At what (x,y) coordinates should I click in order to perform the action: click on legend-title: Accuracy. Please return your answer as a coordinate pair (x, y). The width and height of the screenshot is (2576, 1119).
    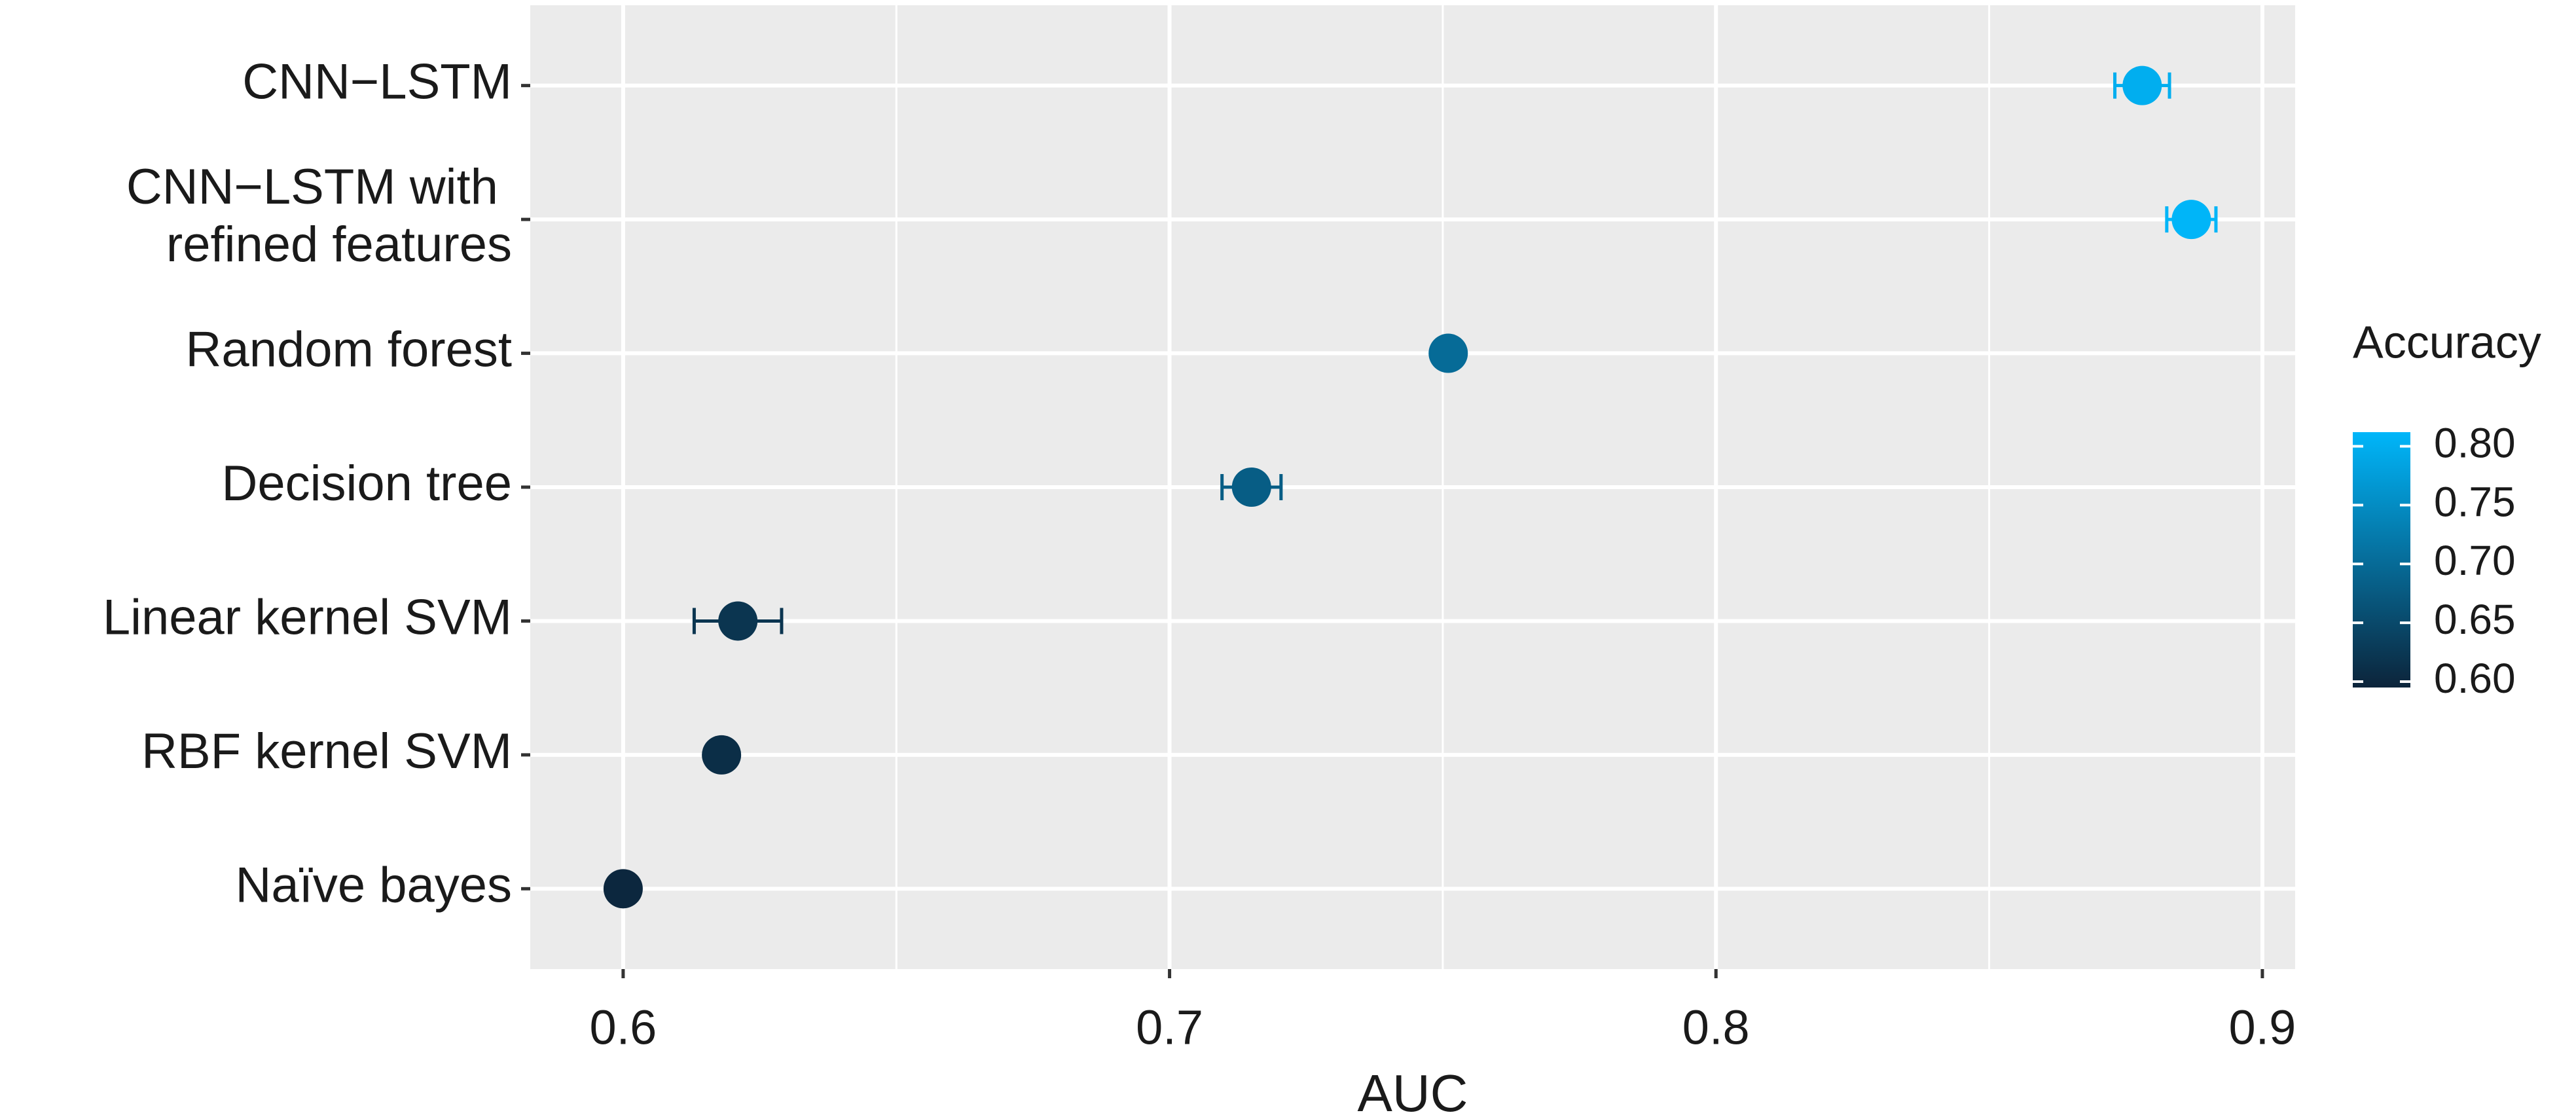
    Looking at the image, I should click on (2447, 341).